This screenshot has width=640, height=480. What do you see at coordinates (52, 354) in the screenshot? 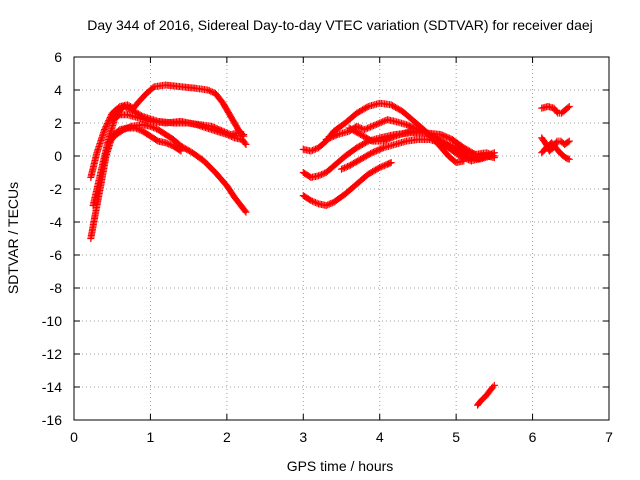
I see `y-tick-label: -12` at bounding box center [52, 354].